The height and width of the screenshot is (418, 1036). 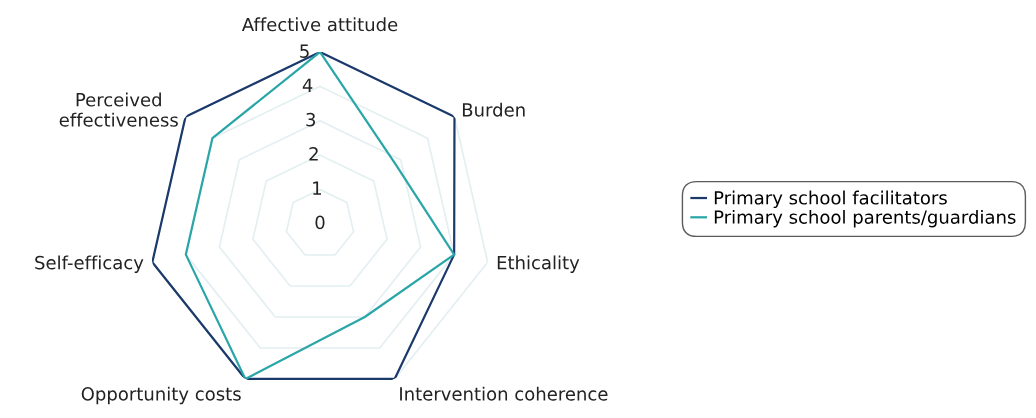 What do you see at coordinates (830, 199) in the screenshot?
I see `legend-label: Primary school facilitators` at bounding box center [830, 199].